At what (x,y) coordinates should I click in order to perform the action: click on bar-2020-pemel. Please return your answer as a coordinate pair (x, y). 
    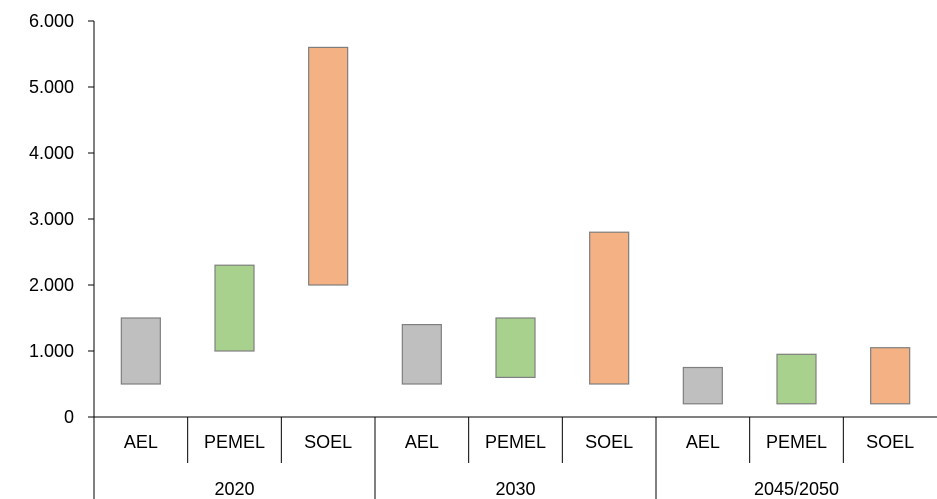
    Looking at the image, I should click on (234, 308).